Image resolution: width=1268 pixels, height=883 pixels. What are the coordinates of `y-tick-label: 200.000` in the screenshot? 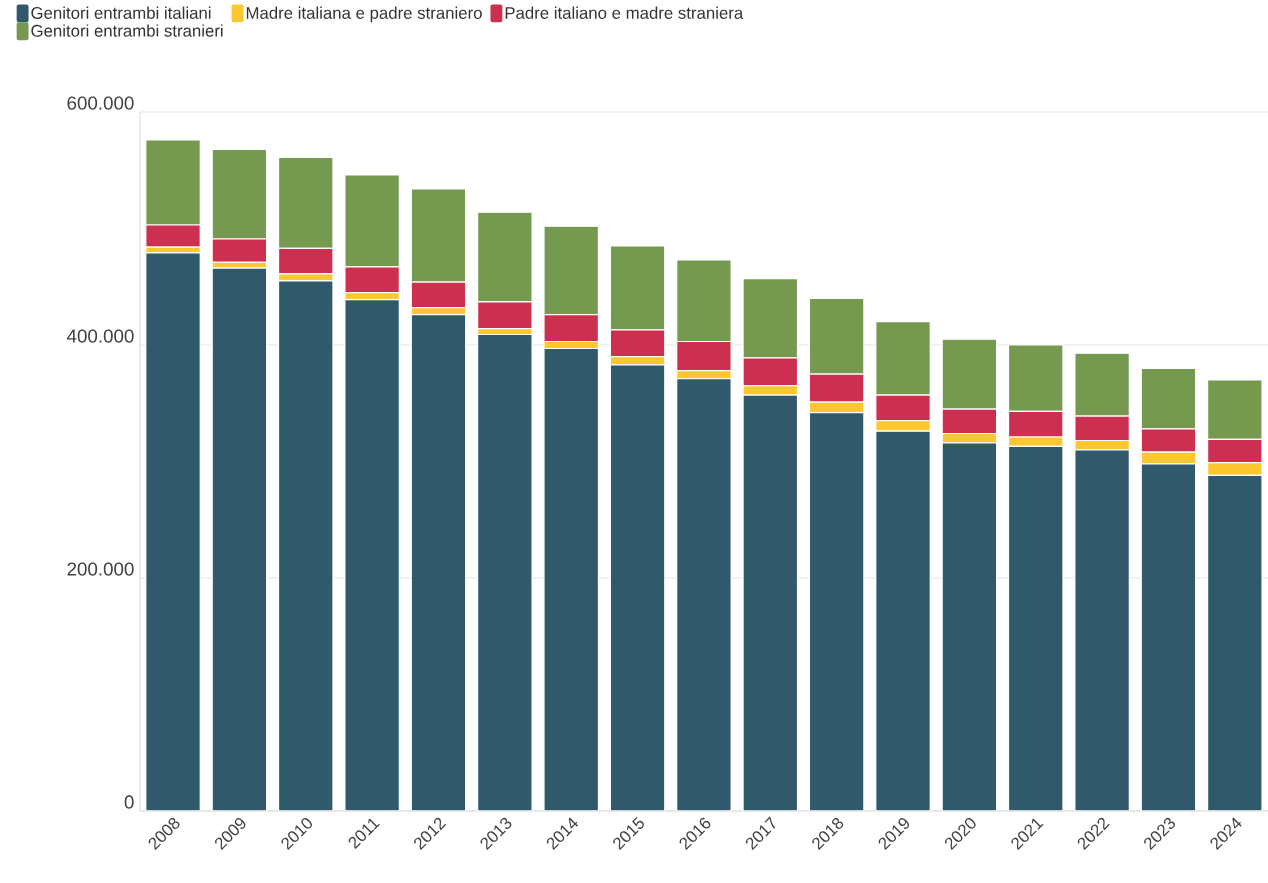 It's located at (100, 569).